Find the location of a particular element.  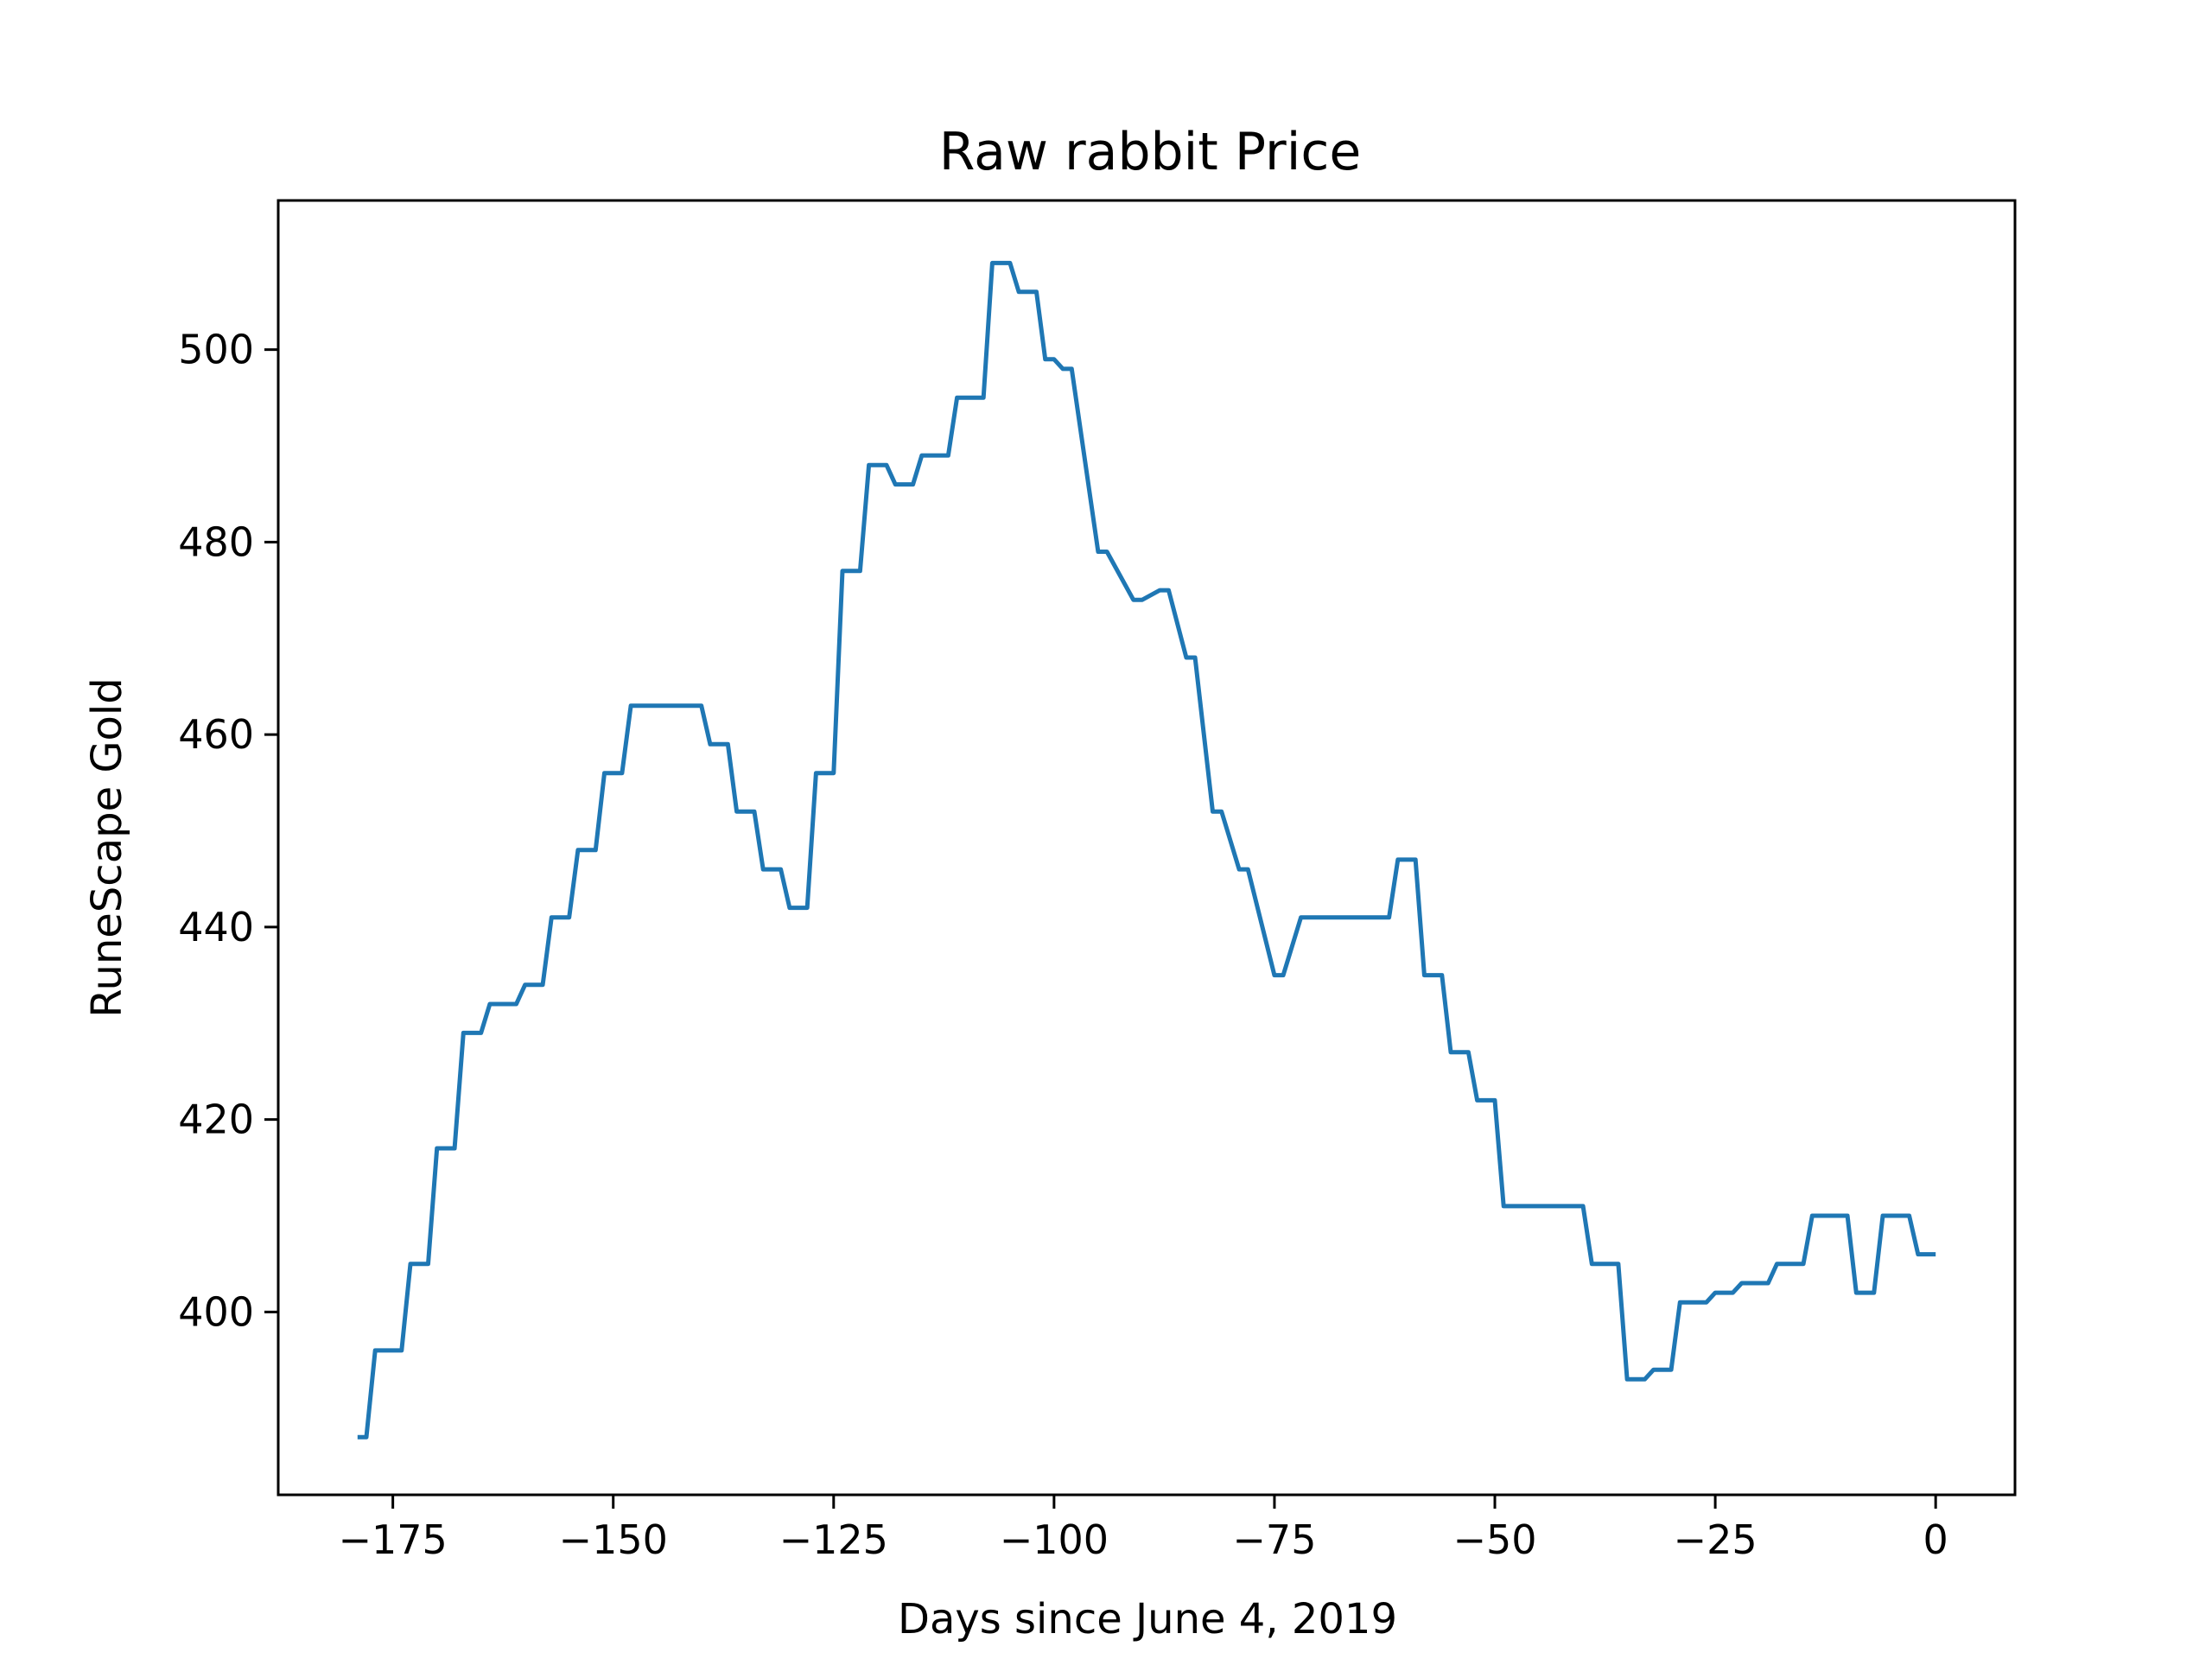

chart-title: Raw rabbit Price is located at coordinates (1150, 152).